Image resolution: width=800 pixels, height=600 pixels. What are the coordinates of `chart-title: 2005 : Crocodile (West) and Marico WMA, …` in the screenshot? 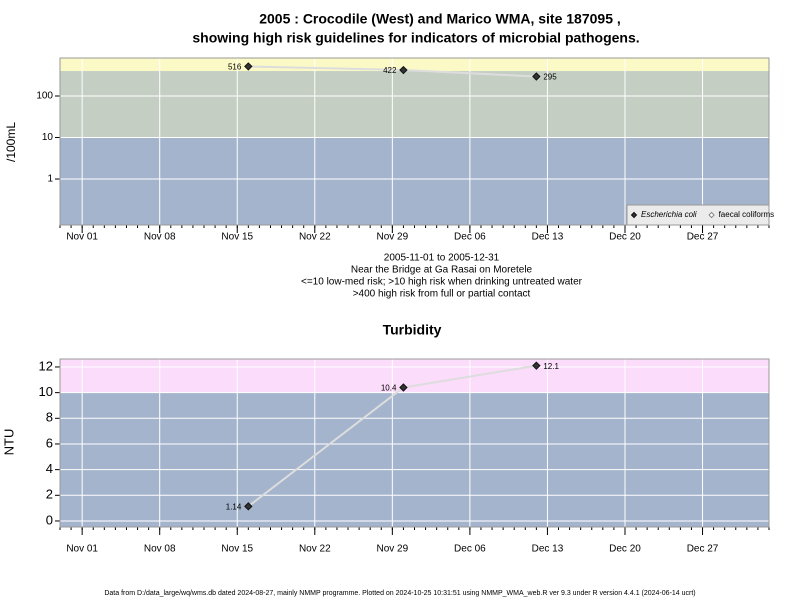 It's located at (440, 19).